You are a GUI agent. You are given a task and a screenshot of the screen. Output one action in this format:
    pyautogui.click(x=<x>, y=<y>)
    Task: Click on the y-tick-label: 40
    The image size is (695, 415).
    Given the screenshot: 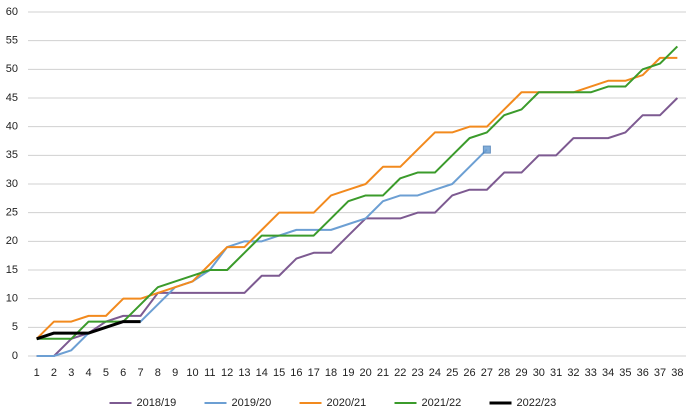 What is the action you would take?
    pyautogui.click(x=12, y=127)
    